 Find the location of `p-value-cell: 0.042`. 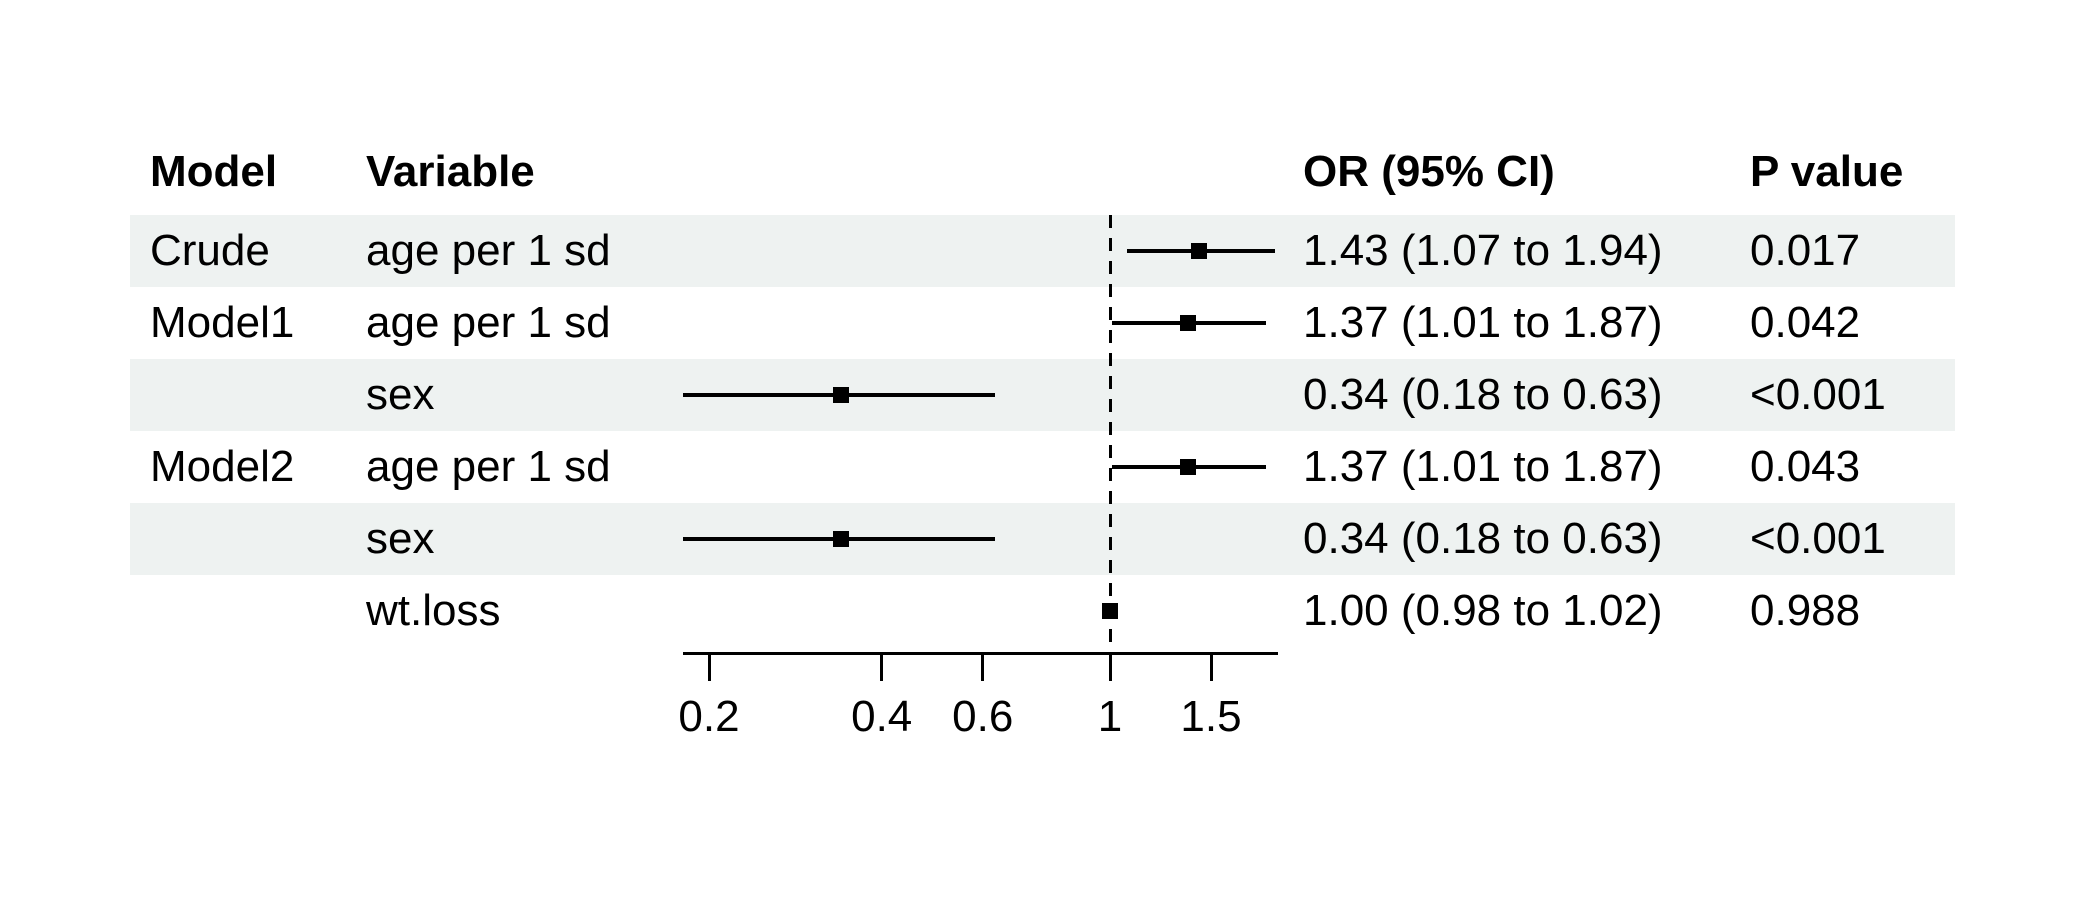

p-value-cell: 0.042 is located at coordinates (1805, 322).